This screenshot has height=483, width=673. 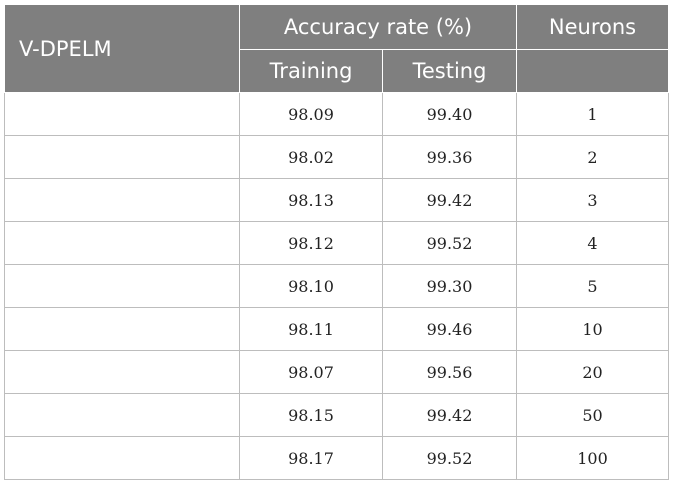 What do you see at coordinates (449, 157) in the screenshot?
I see `testing-cell: 99.36` at bounding box center [449, 157].